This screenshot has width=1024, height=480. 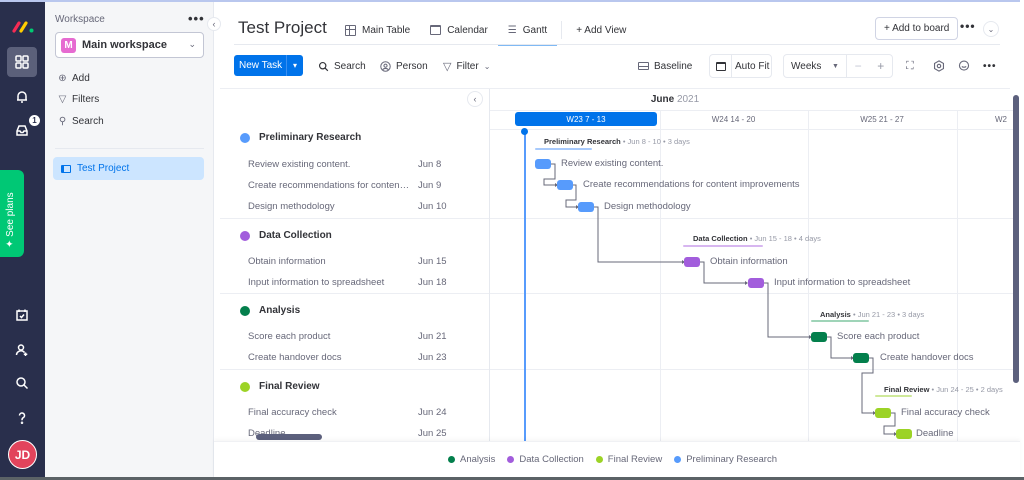 I want to click on person-filter-button: Person, so click(x=404, y=66).